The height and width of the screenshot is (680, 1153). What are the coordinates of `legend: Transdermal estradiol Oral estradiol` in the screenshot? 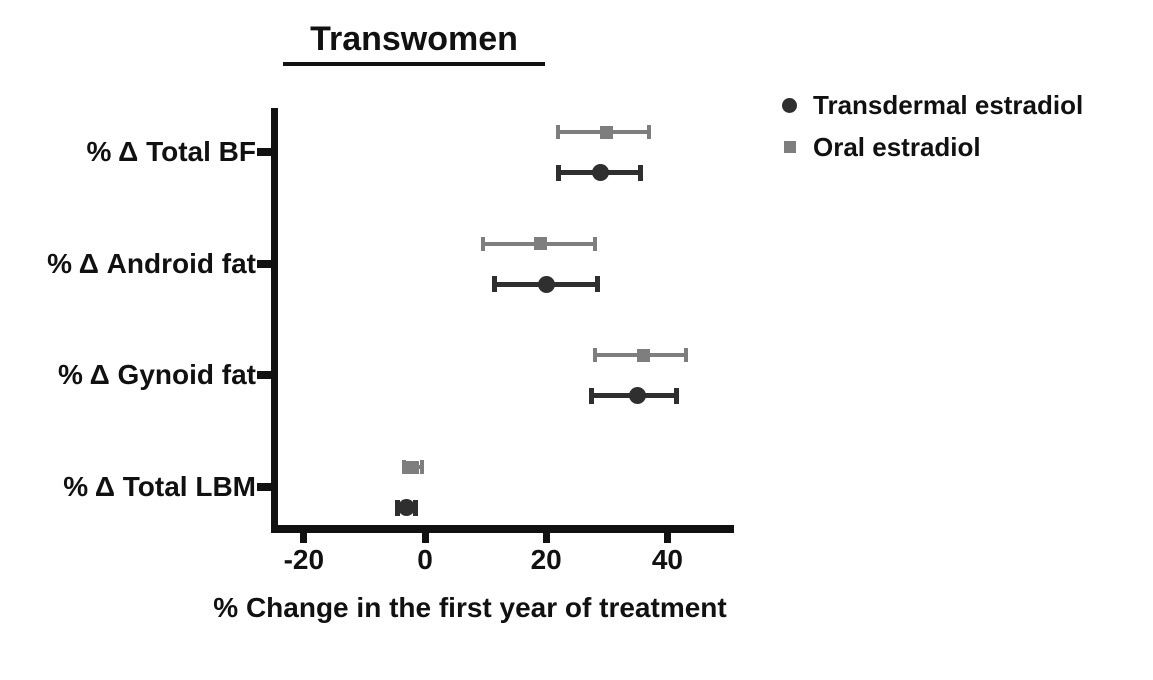 It's located at (932, 126).